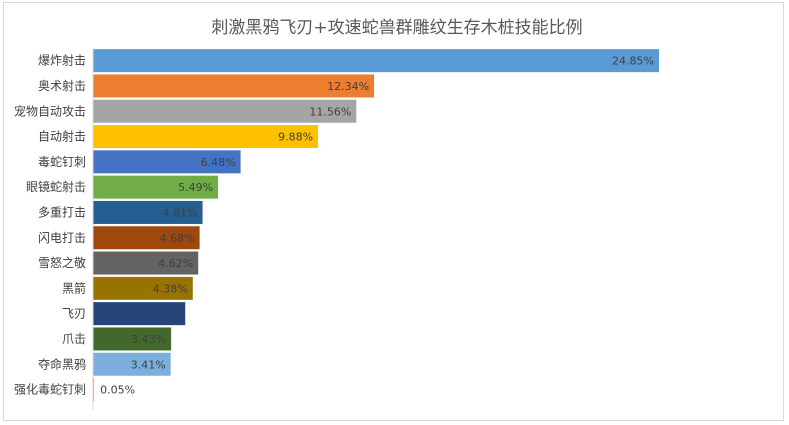  Describe the element at coordinates (330, 111) in the screenshot. I see `data-label: 11.56%` at that location.